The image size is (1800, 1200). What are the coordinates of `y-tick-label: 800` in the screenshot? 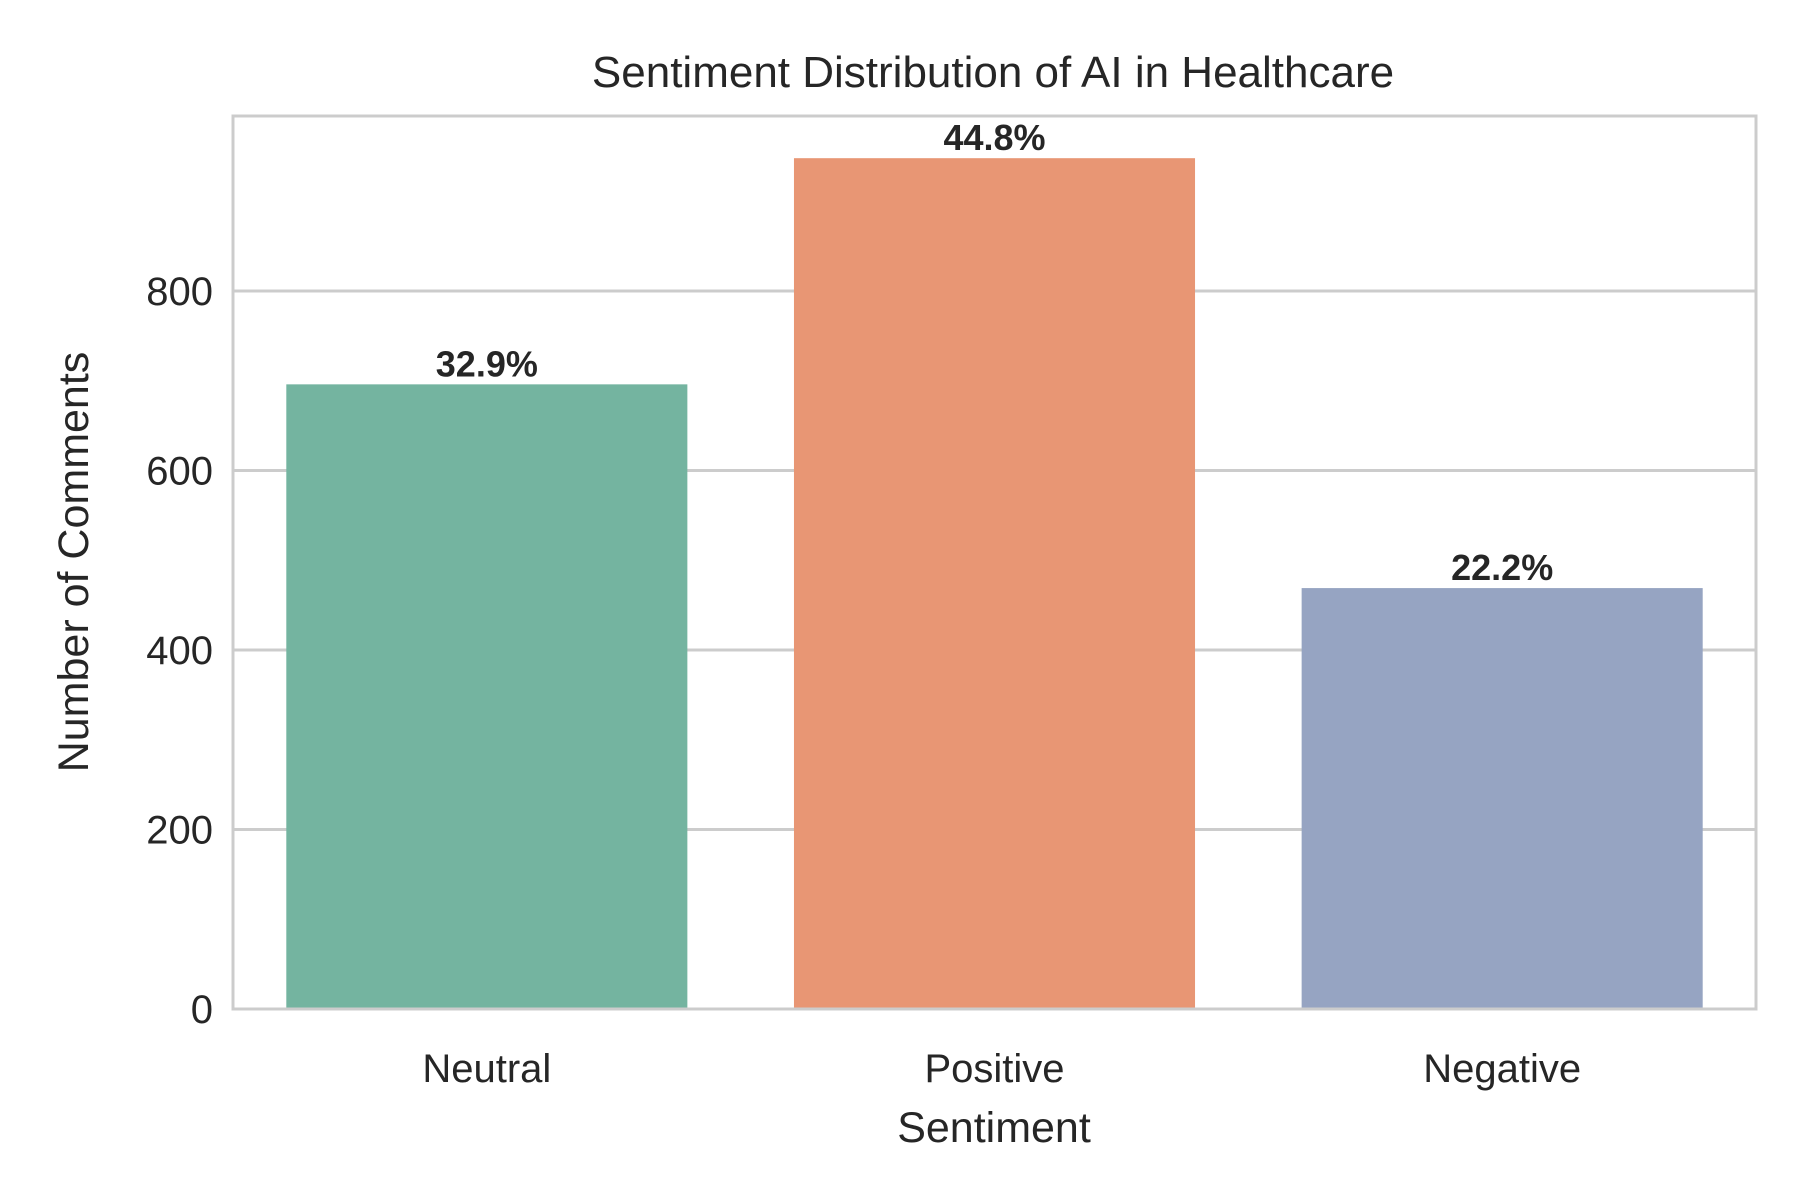 It's located at (179, 292).